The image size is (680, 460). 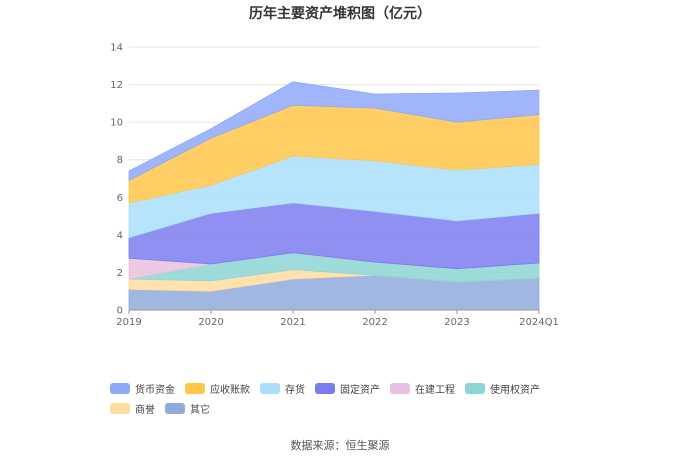 I want to click on y-tick-label: 2, so click(x=120, y=273).